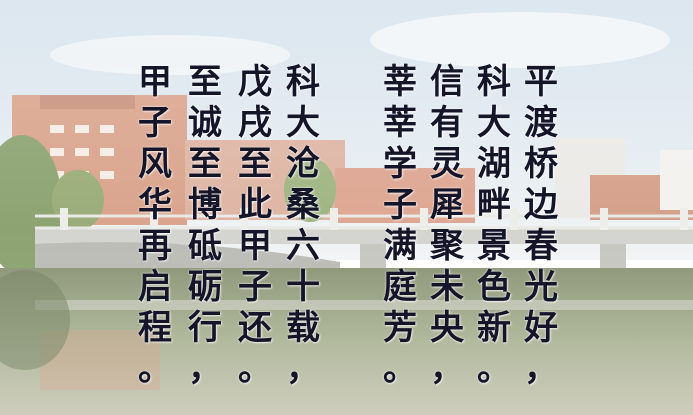  Describe the element at coordinates (400, 164) in the screenshot. I see `poem-character: 学` at that location.